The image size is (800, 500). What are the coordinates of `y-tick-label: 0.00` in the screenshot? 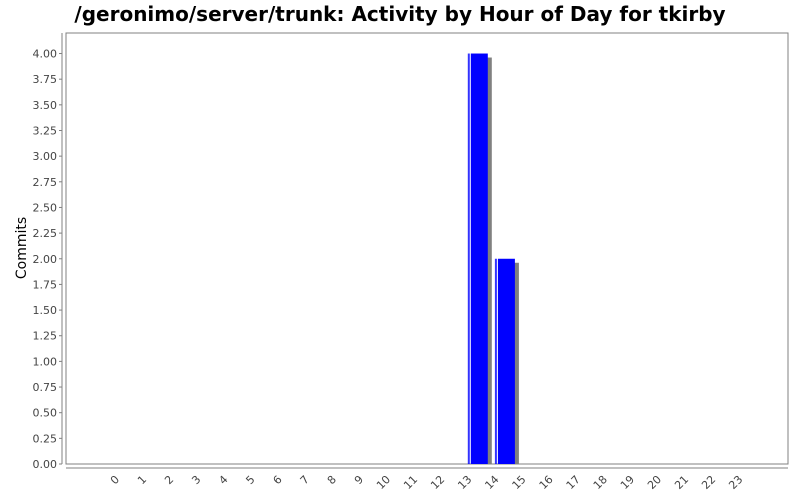 It's located at (45, 464).